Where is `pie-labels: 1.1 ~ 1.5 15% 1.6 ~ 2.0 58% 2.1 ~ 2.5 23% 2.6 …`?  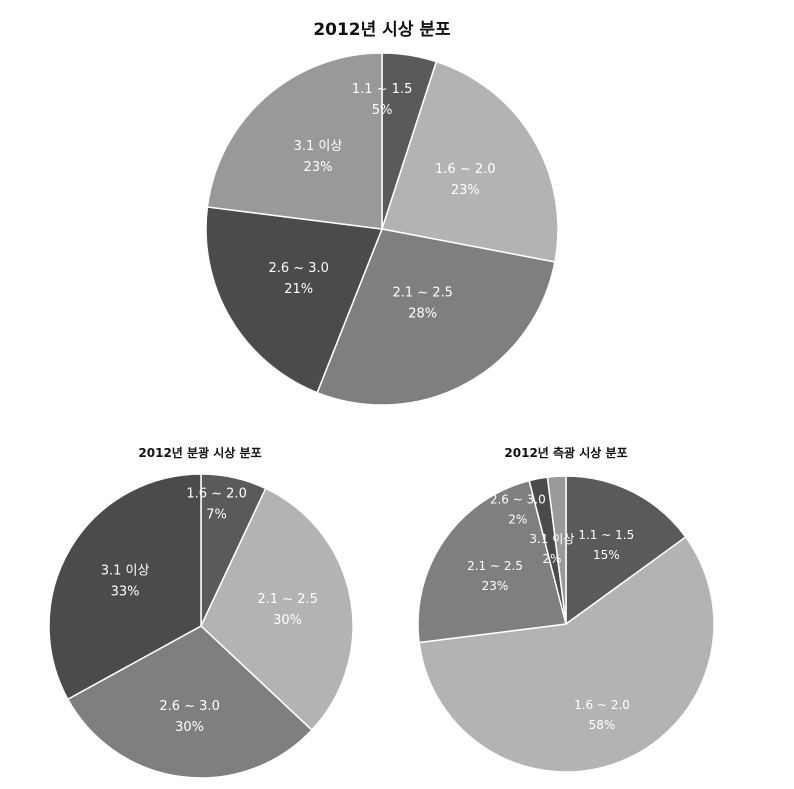
pie-labels: 1.1 ~ 1.5 15% 1.6 ~ 2.0 58% 2.1 ~ 2.5 23% 2.6 … is located at coordinates (550, 612).